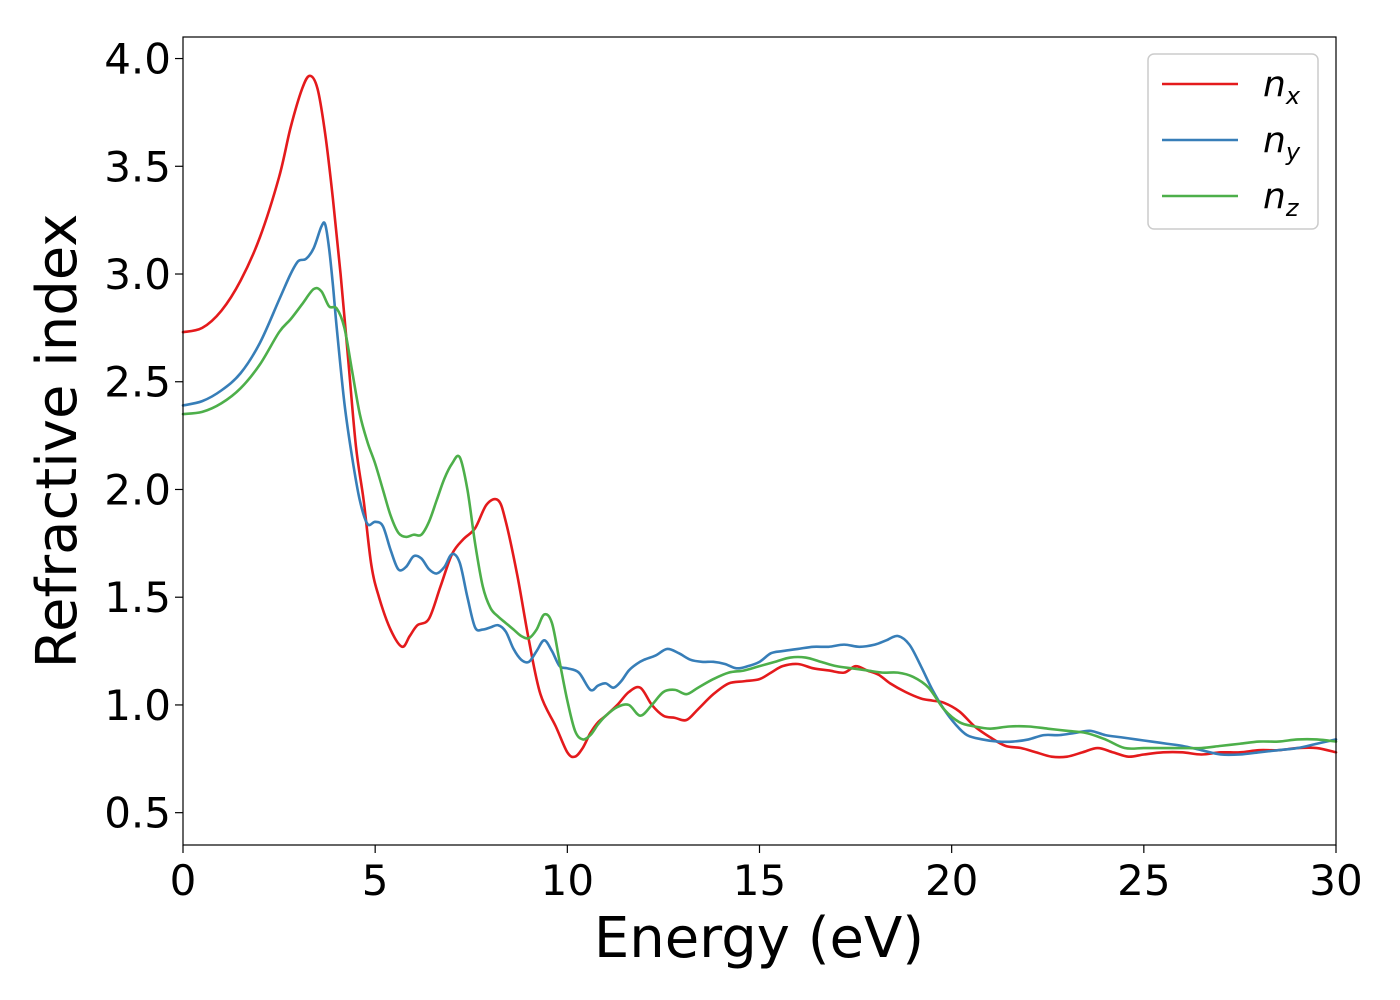  I want to click on y-axis-ticks: 0.5 1.0 1.5 2.0 2.5 3.0 3.5 4.0, so click(143, 436).